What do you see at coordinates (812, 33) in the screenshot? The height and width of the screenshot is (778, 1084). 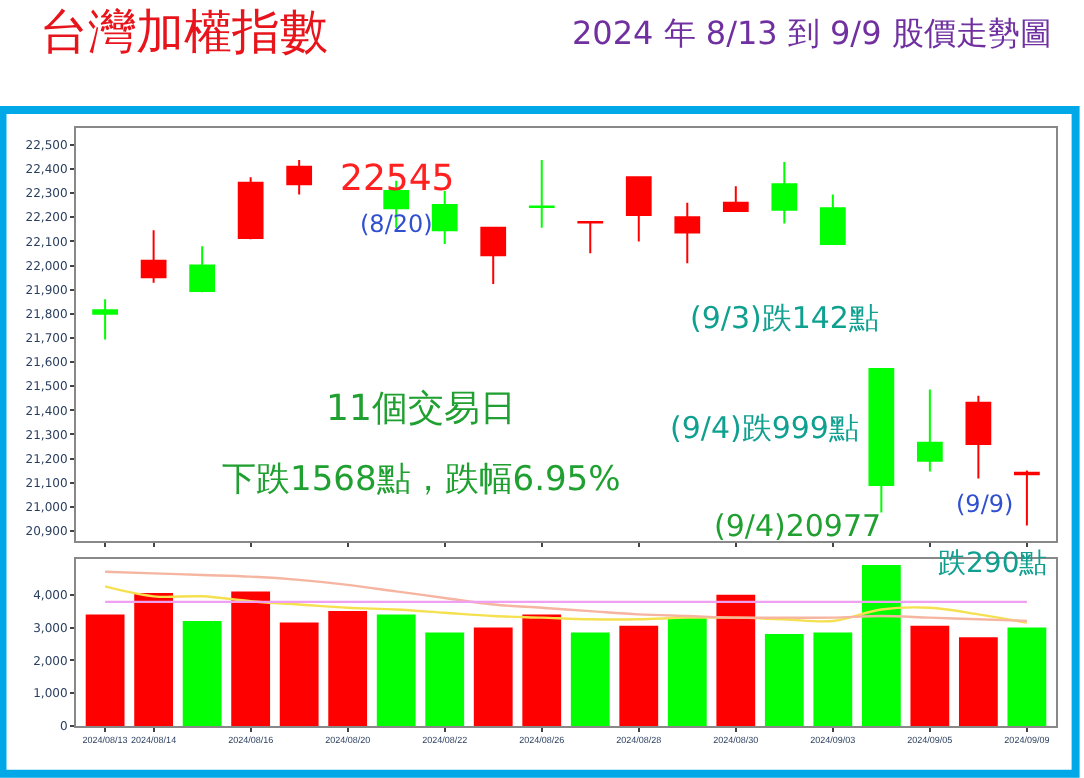 I see `chart-subtitle: 2024 年 8/13 到 9/9 股價走勢圖` at bounding box center [812, 33].